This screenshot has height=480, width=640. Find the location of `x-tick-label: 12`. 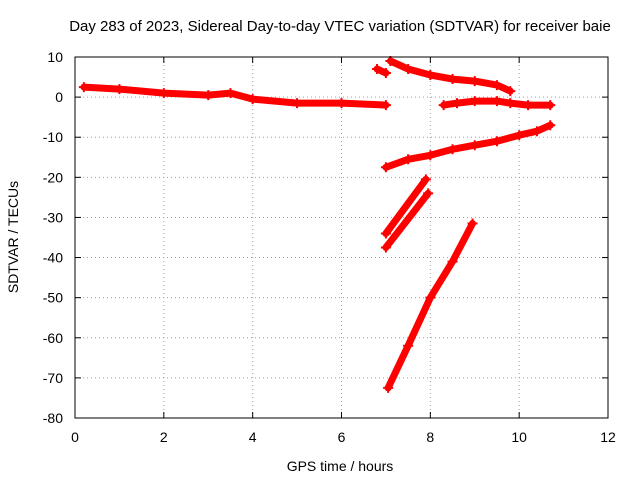

x-tick-label: 12 is located at coordinates (608, 437).